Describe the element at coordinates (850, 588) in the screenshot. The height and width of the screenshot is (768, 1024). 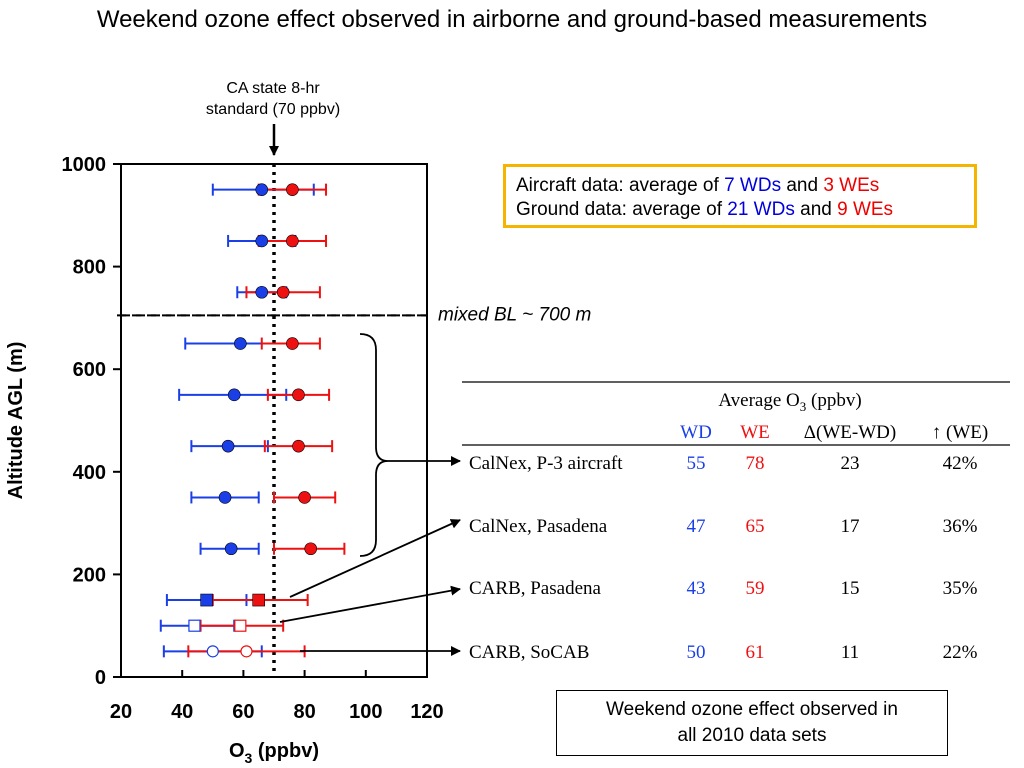
I see `table-cell-delta: 15` at that location.